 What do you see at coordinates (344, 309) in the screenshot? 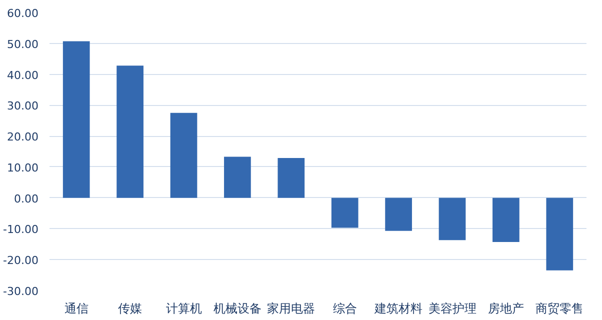
I see `x-tick-label: 综合` at bounding box center [344, 309].